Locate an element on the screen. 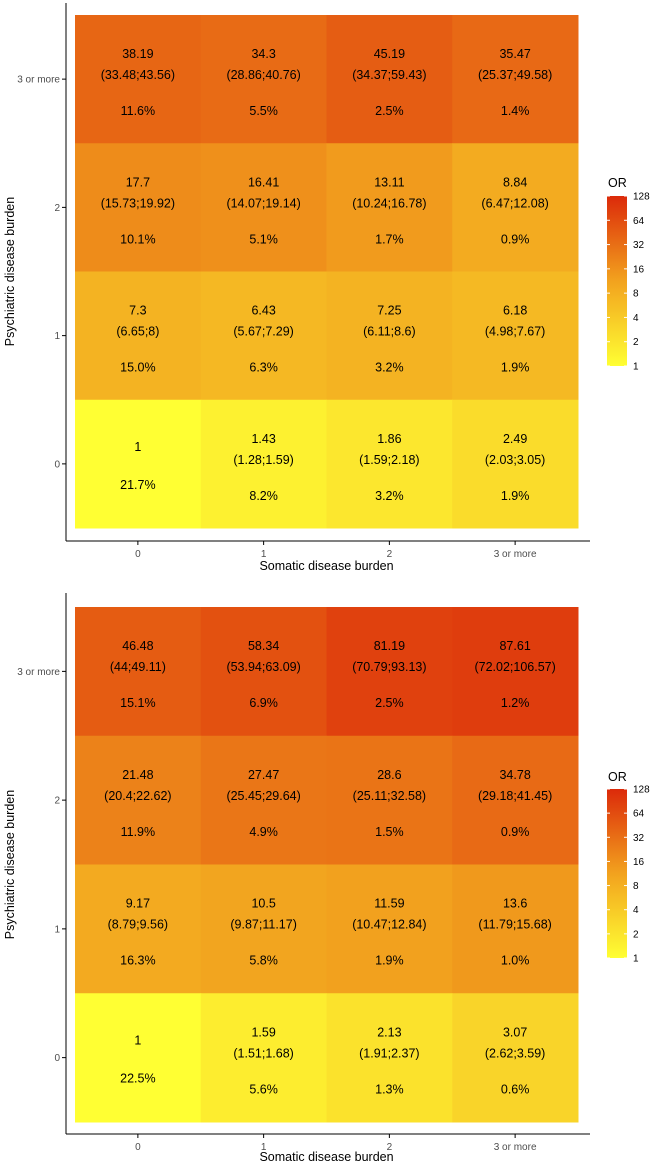 This screenshot has height=1164, width=652. cell-percent-value: 21.7% is located at coordinates (137, 485).